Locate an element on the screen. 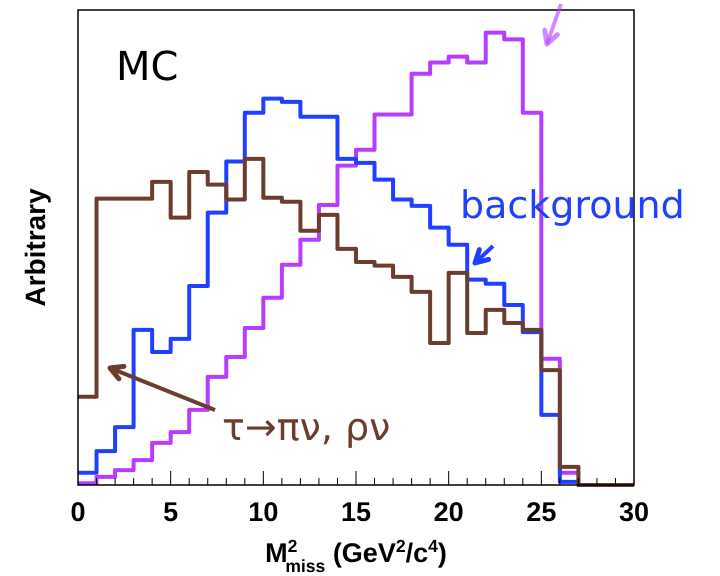 This screenshot has width=720, height=576. x-axis-title: M$^{2}$$_{miss}$ (GeV$^{2}$/c$^{4}$) is located at coordinates (356, 556).